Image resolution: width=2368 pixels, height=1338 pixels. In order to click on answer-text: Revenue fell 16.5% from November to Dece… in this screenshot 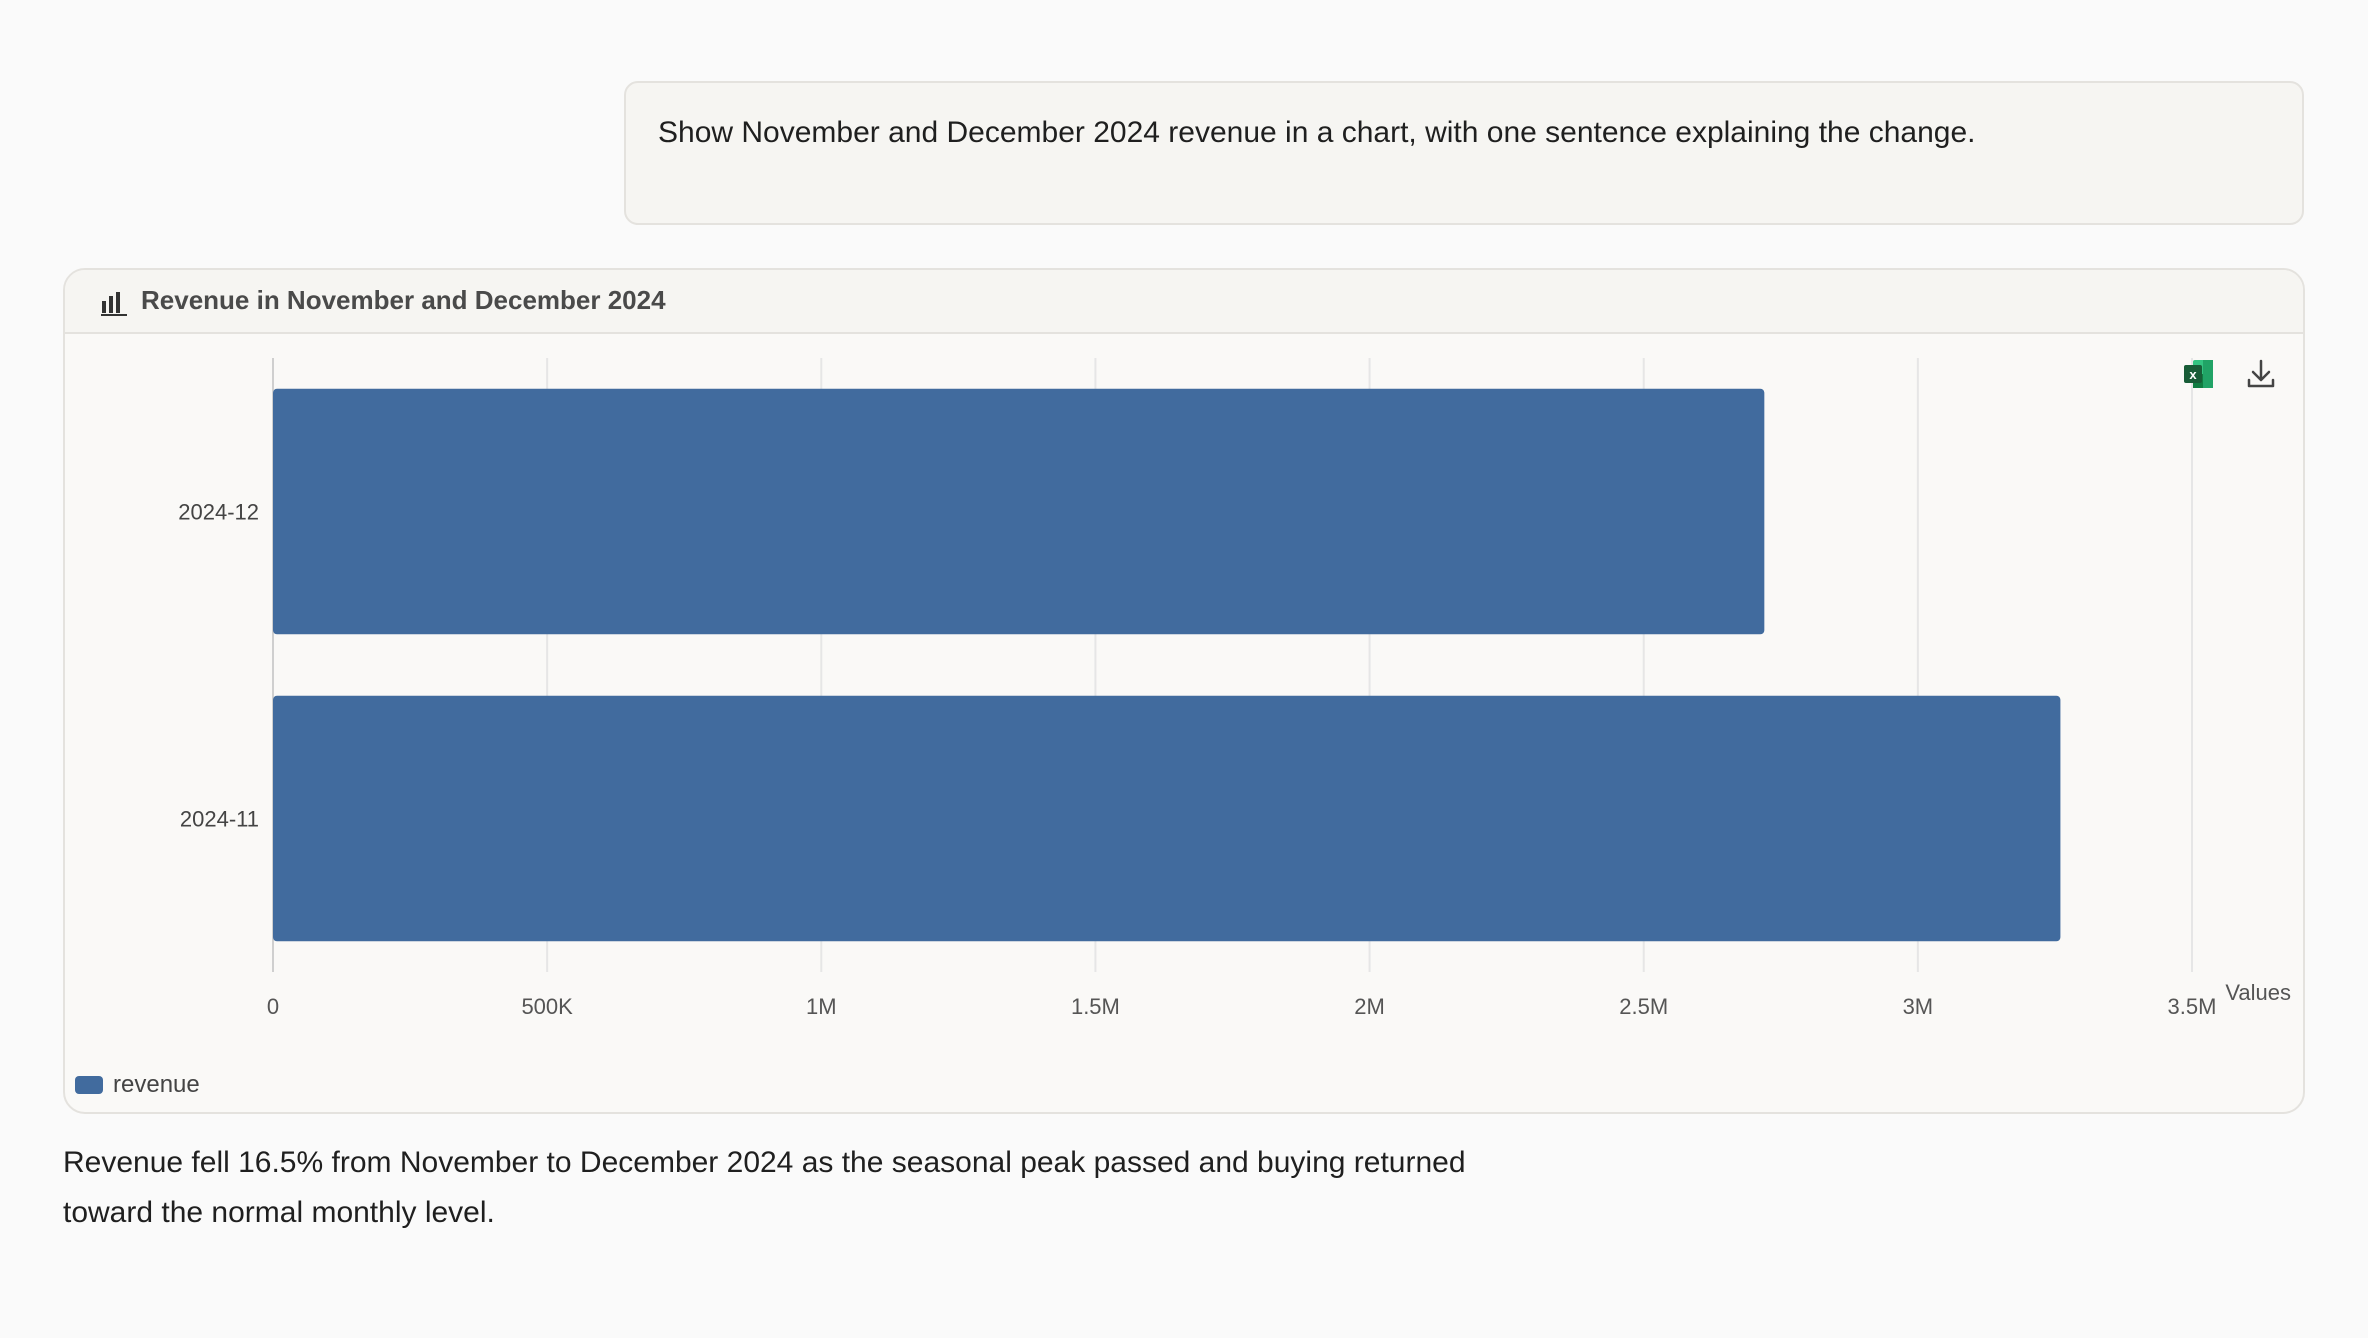, I will do `click(793, 1188)`.